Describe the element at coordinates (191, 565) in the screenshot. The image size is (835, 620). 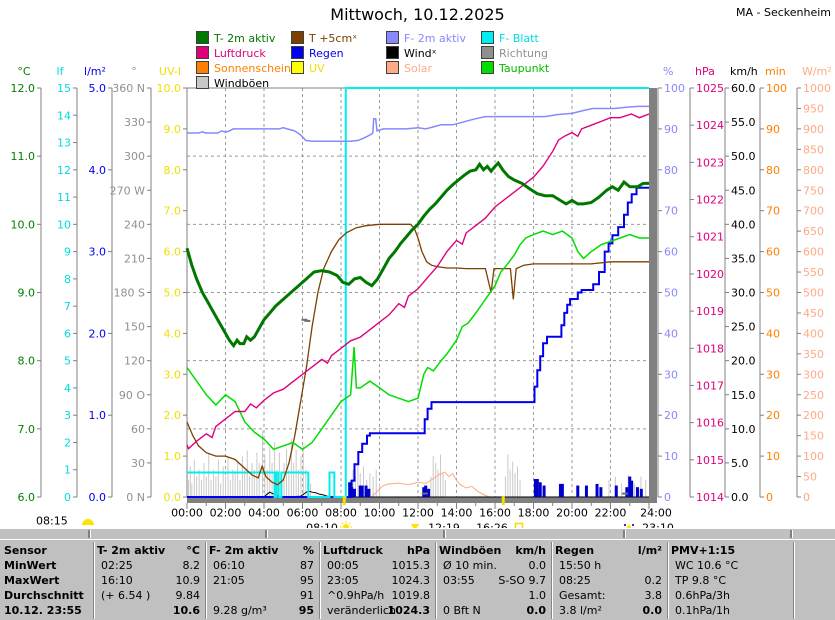
I see `table-cell-value: 8.2` at that location.